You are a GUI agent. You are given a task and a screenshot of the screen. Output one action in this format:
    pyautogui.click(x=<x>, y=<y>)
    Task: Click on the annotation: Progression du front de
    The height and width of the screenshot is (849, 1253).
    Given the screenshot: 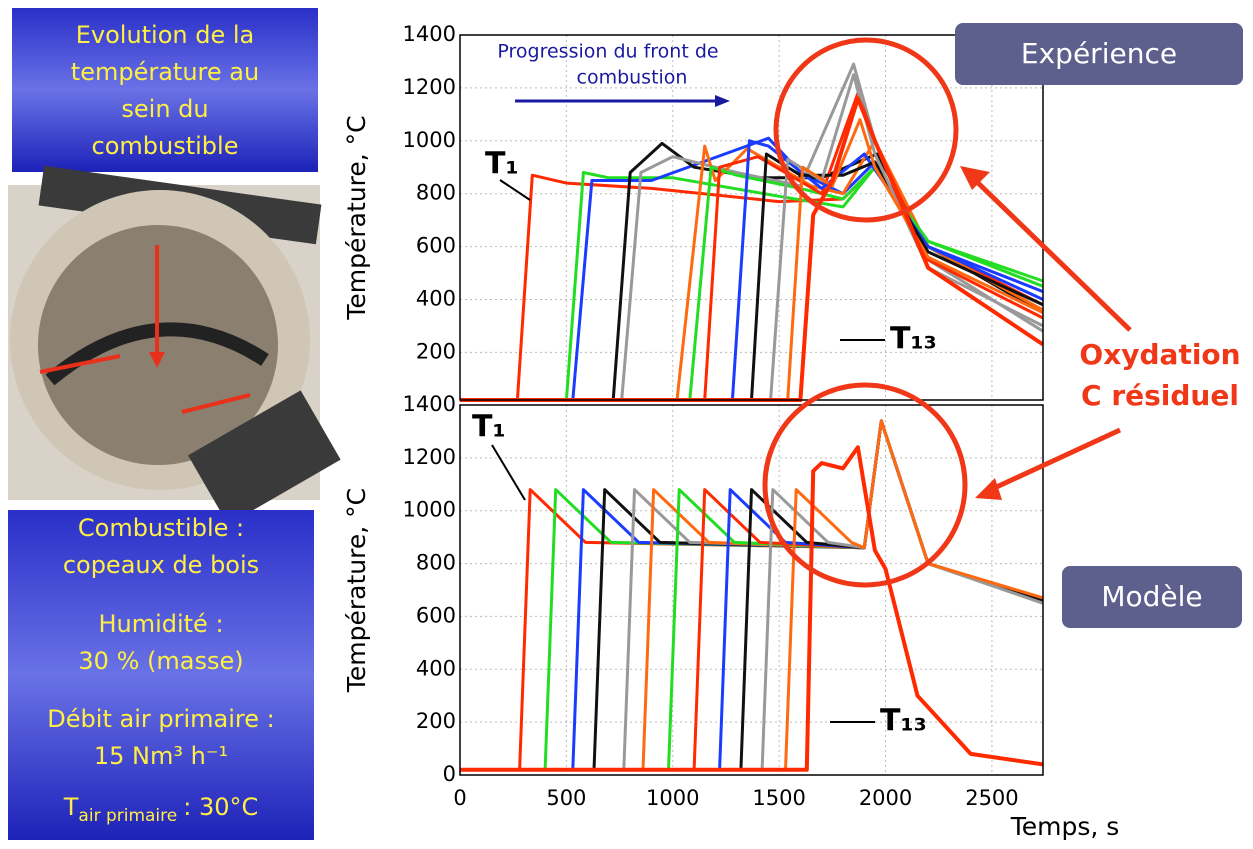 What is the action you would take?
    pyautogui.click(x=607, y=52)
    